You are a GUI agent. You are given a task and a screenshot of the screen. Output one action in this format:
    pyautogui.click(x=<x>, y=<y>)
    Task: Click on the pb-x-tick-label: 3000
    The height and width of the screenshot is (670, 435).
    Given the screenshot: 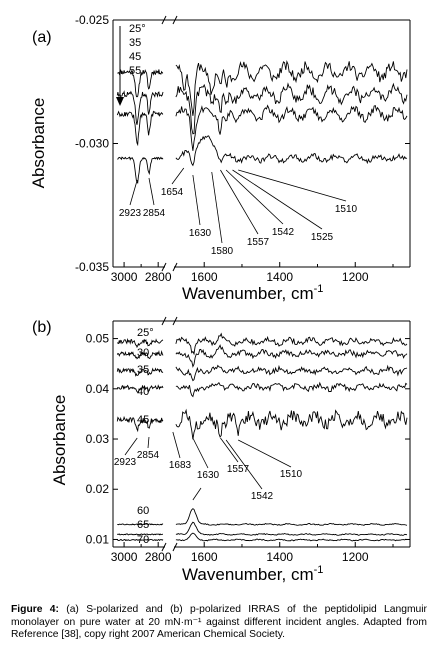 What is the action you would take?
    pyautogui.click(x=124, y=557)
    